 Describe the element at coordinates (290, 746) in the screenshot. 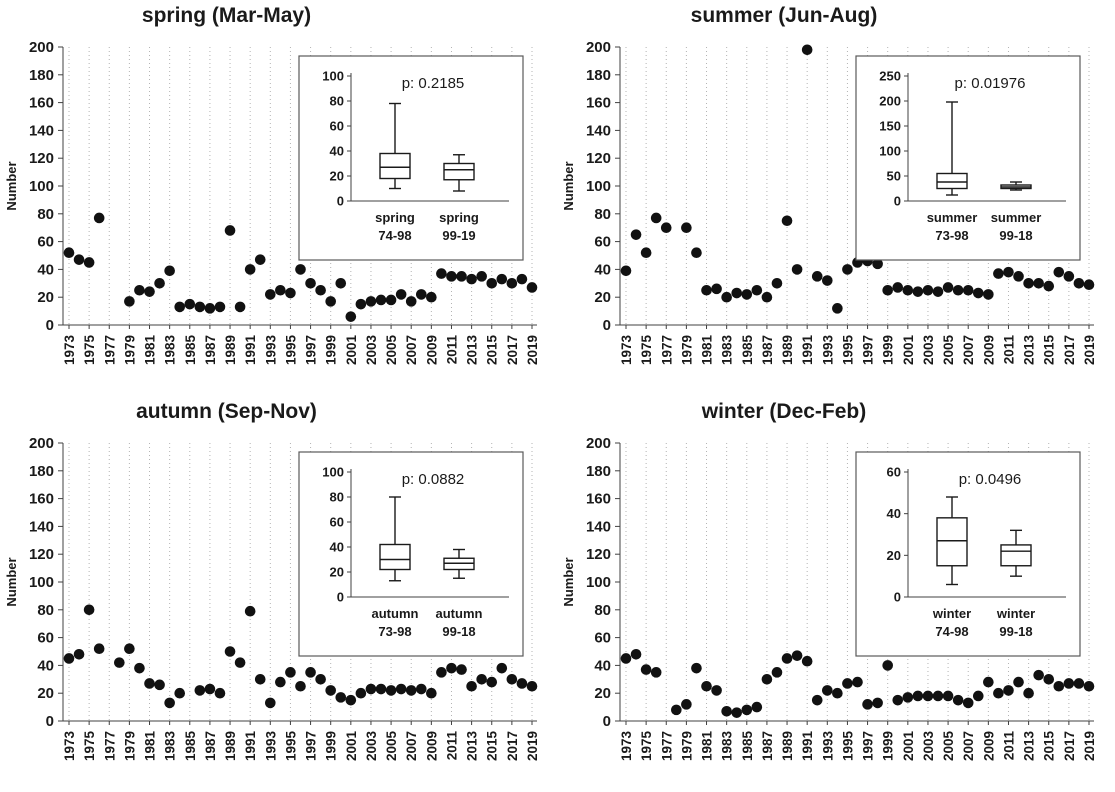

I see `x-tick-label: 1995` at that location.